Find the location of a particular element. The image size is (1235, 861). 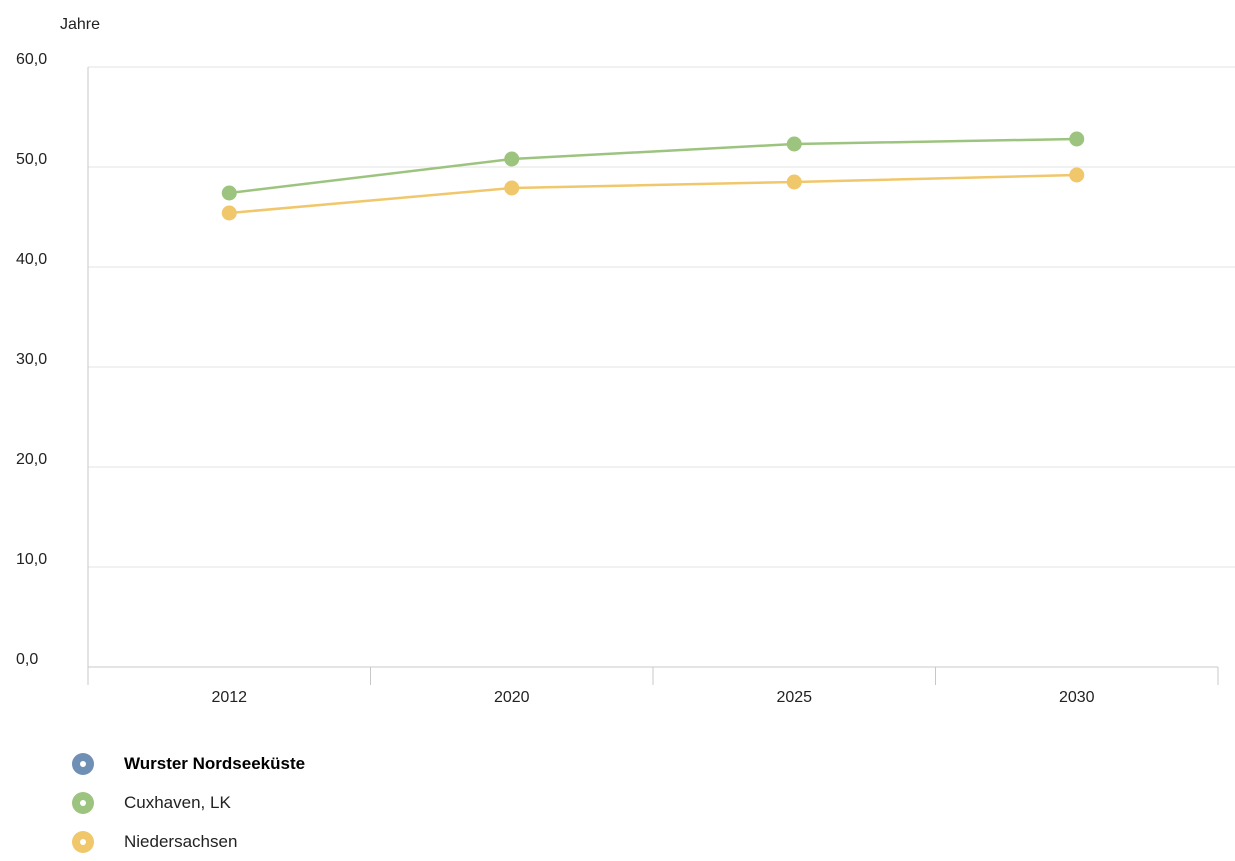

legend-label: Cuxhaven, LK is located at coordinates (177, 802).